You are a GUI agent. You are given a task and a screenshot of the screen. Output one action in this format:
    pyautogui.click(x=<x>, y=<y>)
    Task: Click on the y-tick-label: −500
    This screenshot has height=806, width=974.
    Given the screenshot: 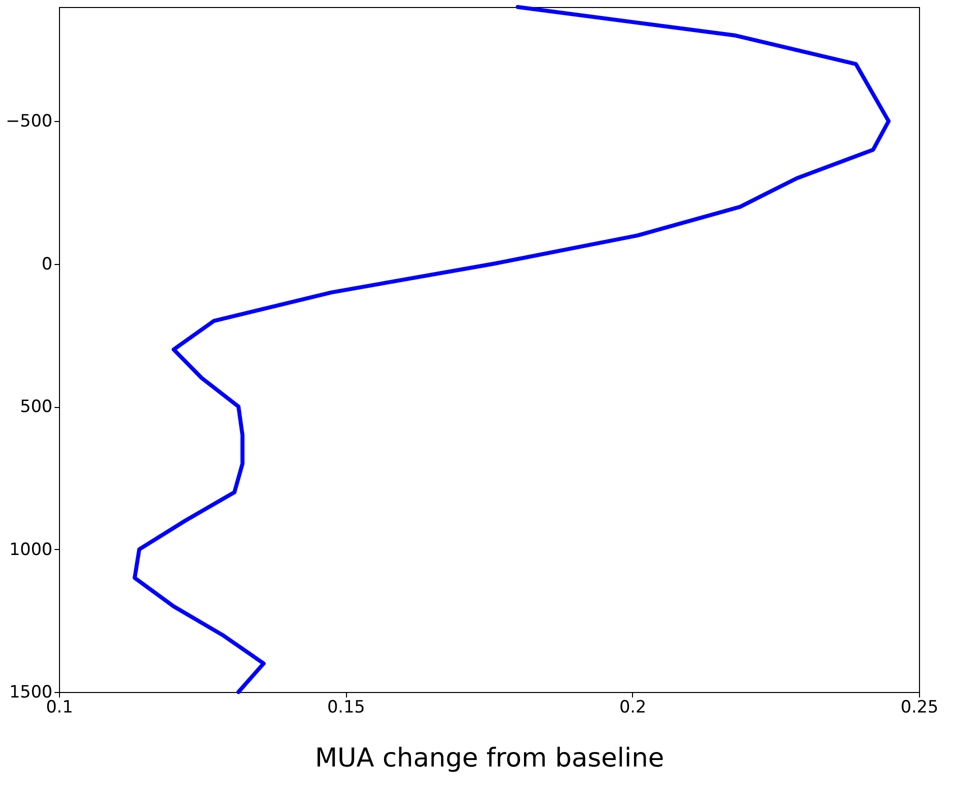 What is the action you would take?
    pyautogui.click(x=29, y=122)
    